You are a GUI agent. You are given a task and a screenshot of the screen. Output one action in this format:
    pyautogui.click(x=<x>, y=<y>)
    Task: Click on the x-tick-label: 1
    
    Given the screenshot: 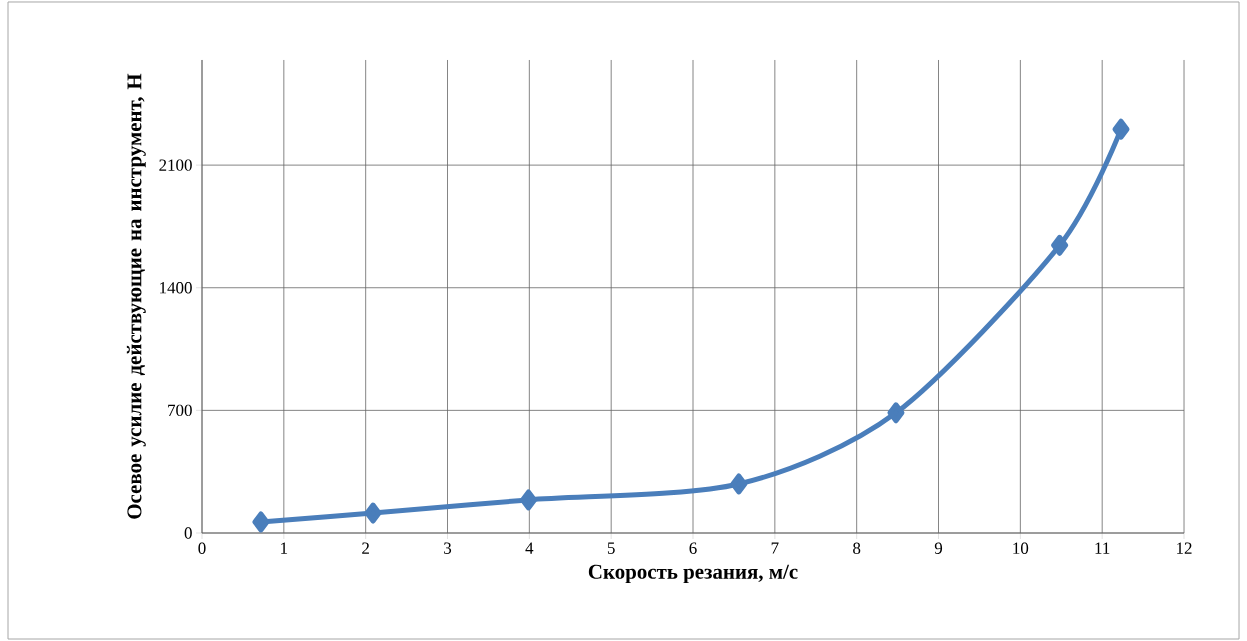 What is the action you would take?
    pyautogui.click(x=284, y=548)
    